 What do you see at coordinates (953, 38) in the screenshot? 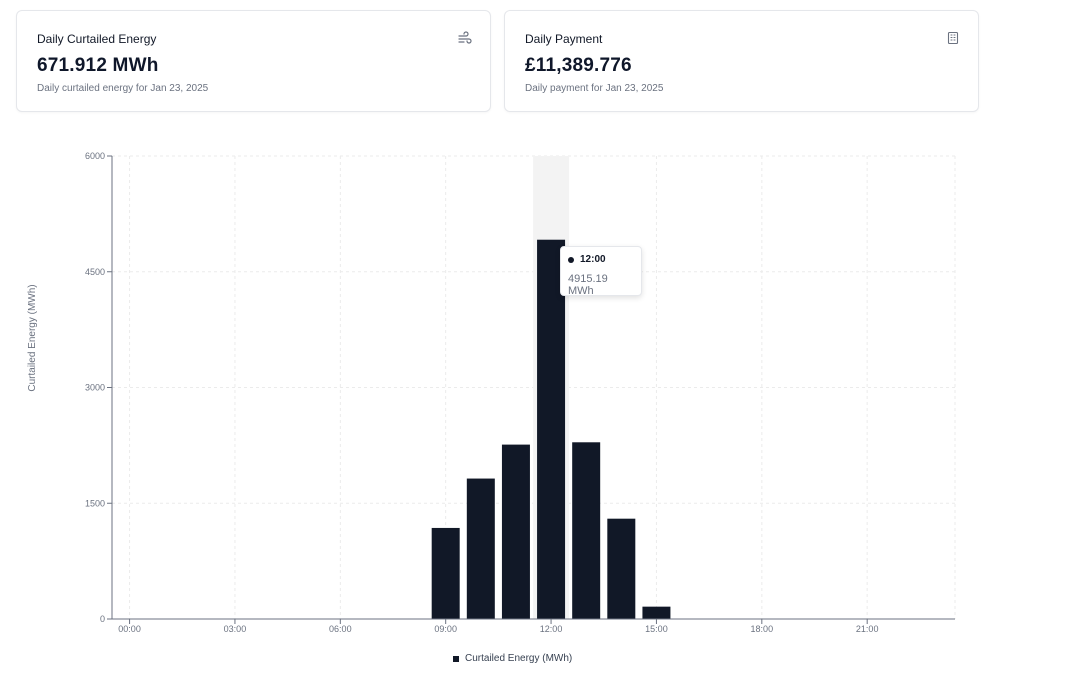
I see `building-icon` at bounding box center [953, 38].